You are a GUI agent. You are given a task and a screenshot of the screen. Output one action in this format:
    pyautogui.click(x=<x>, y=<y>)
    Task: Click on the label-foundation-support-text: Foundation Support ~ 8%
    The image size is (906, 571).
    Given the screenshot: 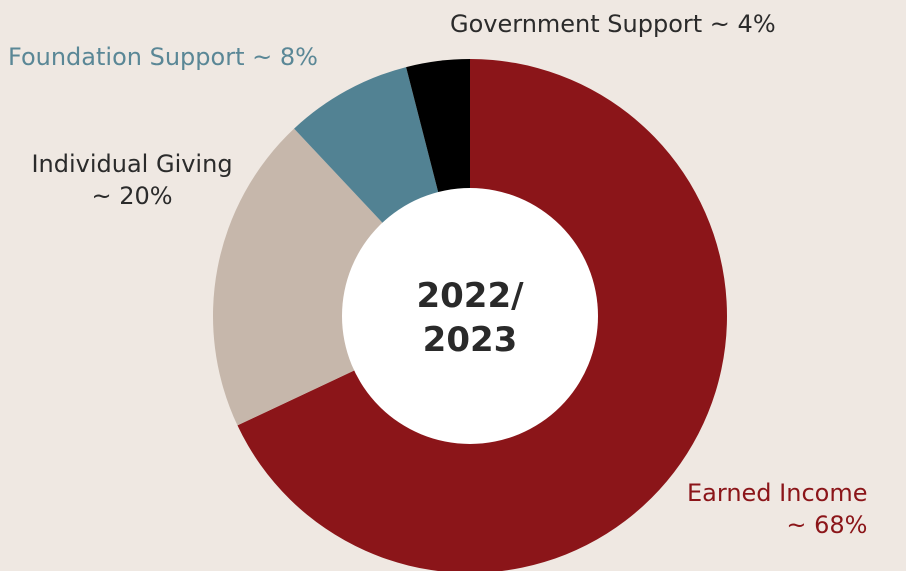 What is the action you would take?
    pyautogui.click(x=163, y=57)
    